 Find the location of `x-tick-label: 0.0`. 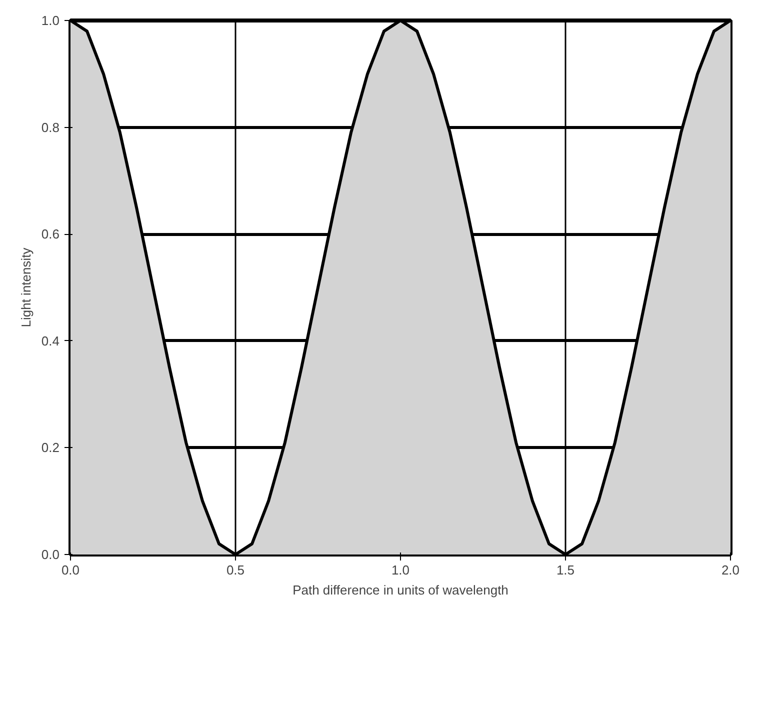

x-tick-label: 0.0 is located at coordinates (70, 570).